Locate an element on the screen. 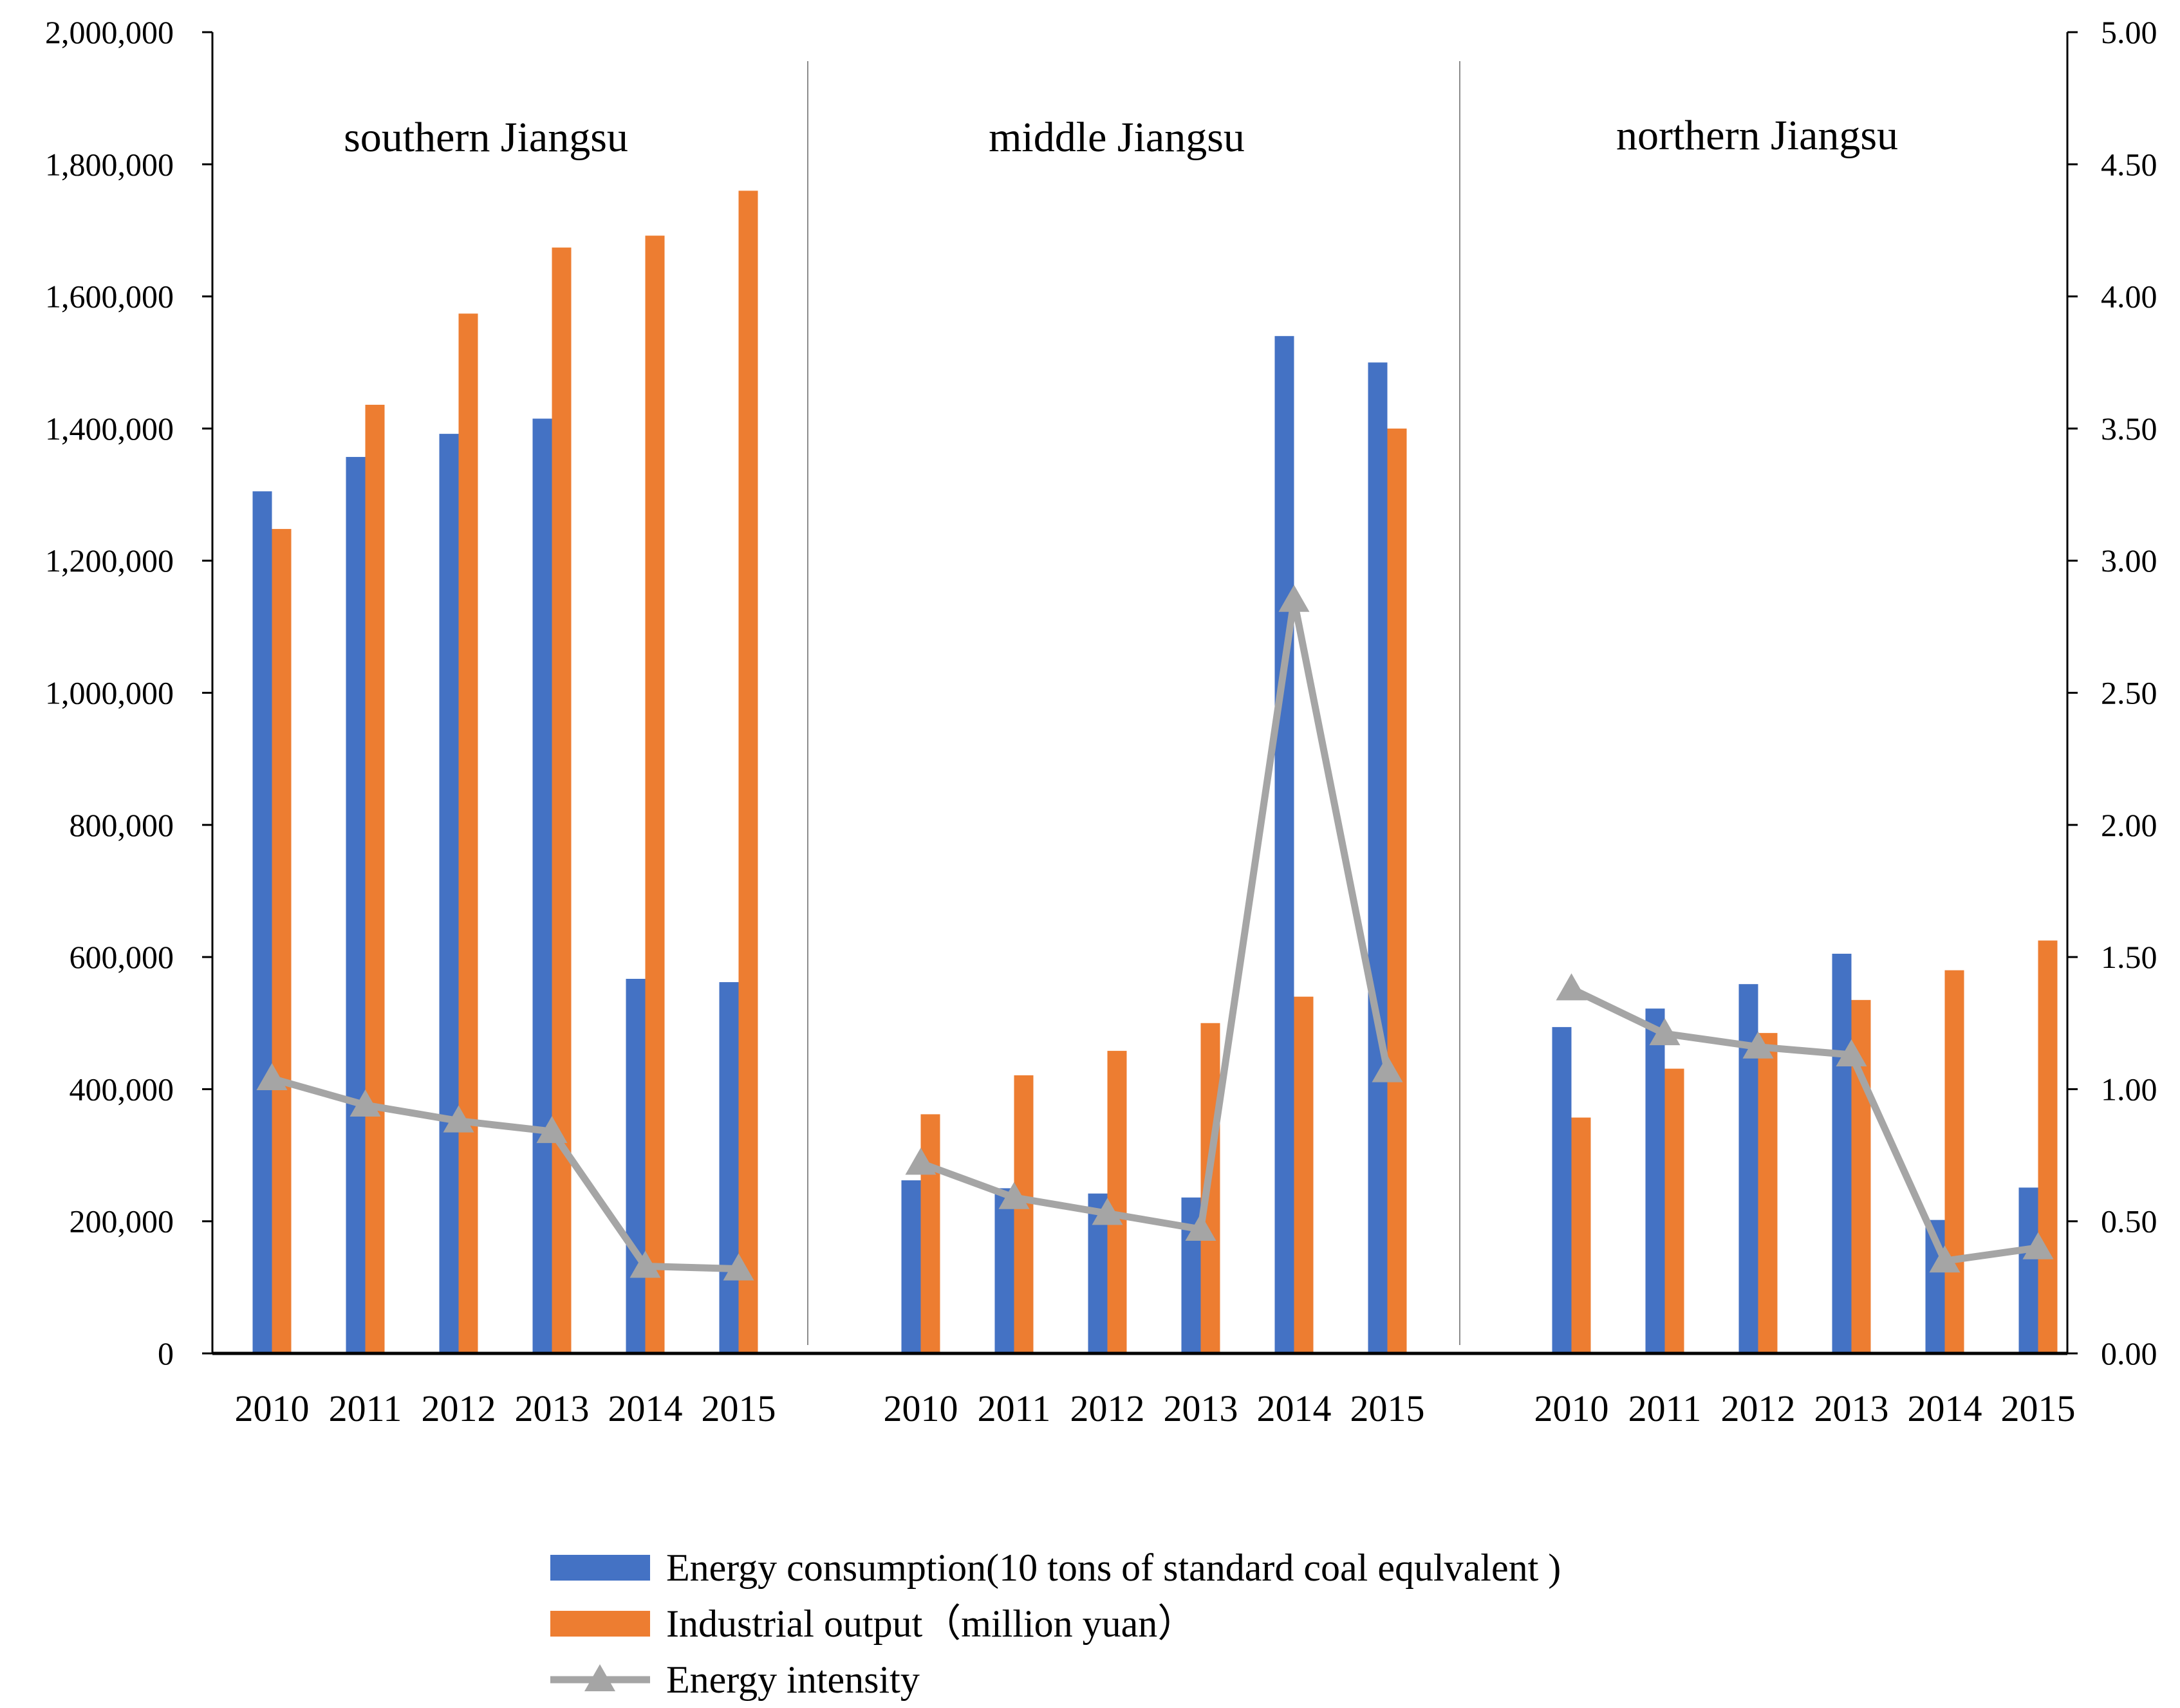 This screenshot has height=1708, width=2180. y2-tick-label: 4.00 is located at coordinates (2129, 297).